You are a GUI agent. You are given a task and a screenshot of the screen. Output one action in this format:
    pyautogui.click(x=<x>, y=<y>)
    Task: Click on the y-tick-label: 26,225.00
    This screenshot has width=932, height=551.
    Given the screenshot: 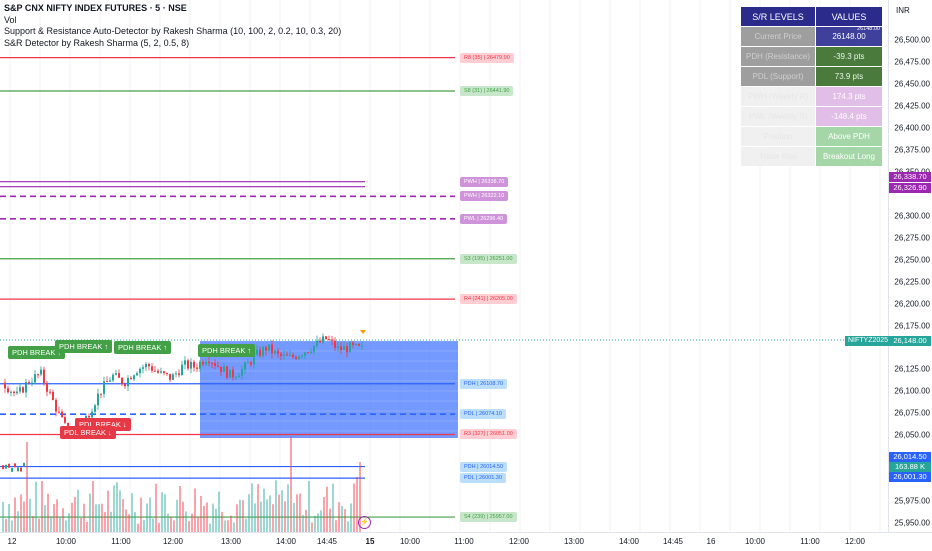 What is the action you would take?
    pyautogui.click(x=912, y=282)
    